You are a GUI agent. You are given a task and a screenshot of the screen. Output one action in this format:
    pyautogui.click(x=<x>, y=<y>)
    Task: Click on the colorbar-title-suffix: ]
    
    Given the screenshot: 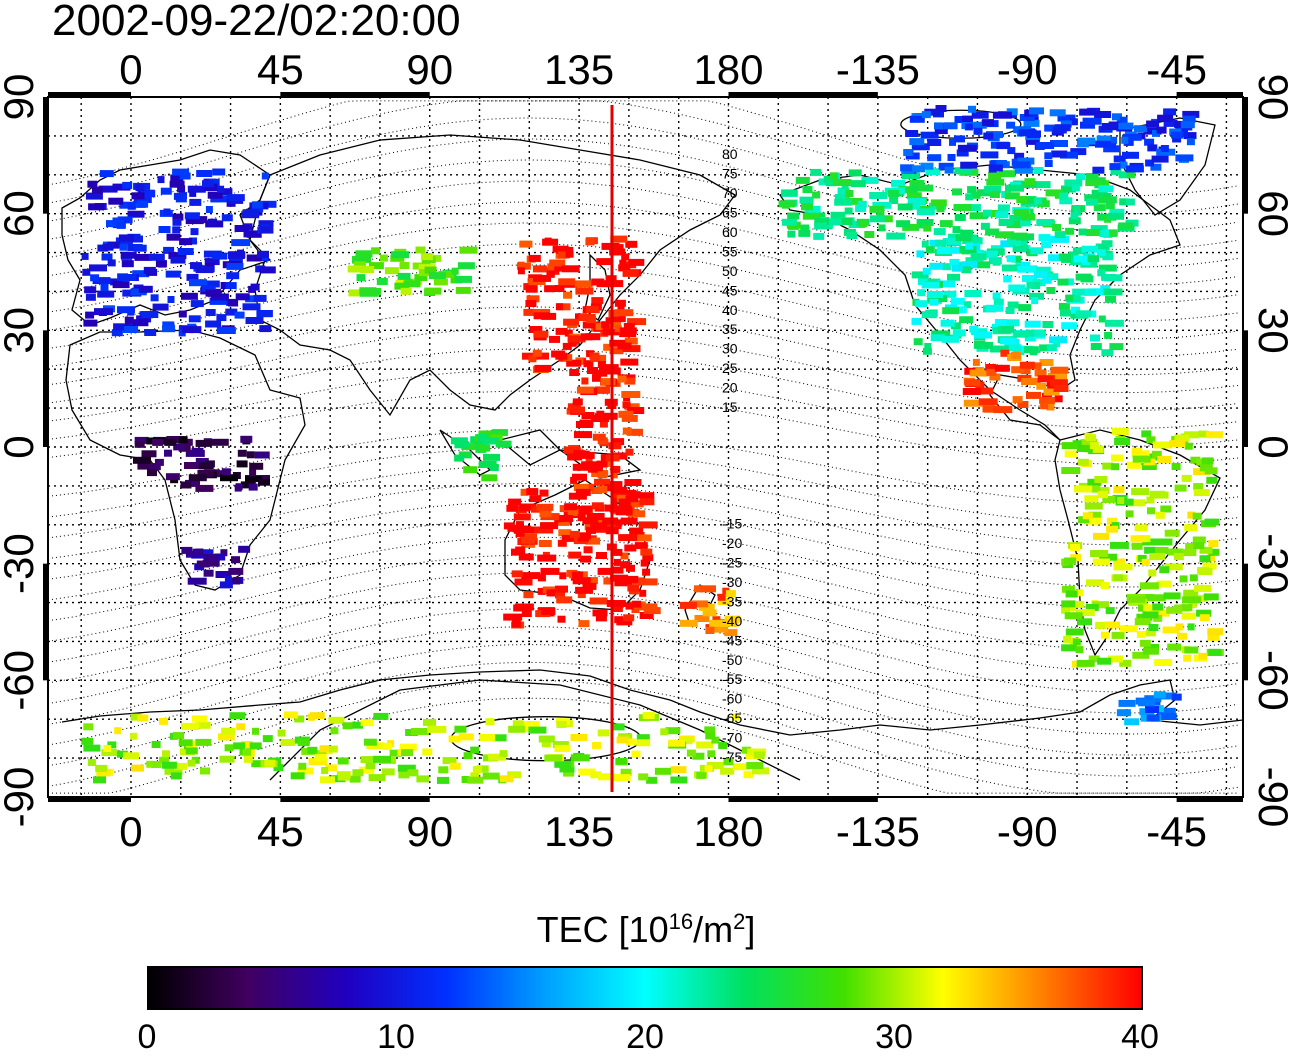 What is the action you would take?
    pyautogui.click(x=750, y=929)
    